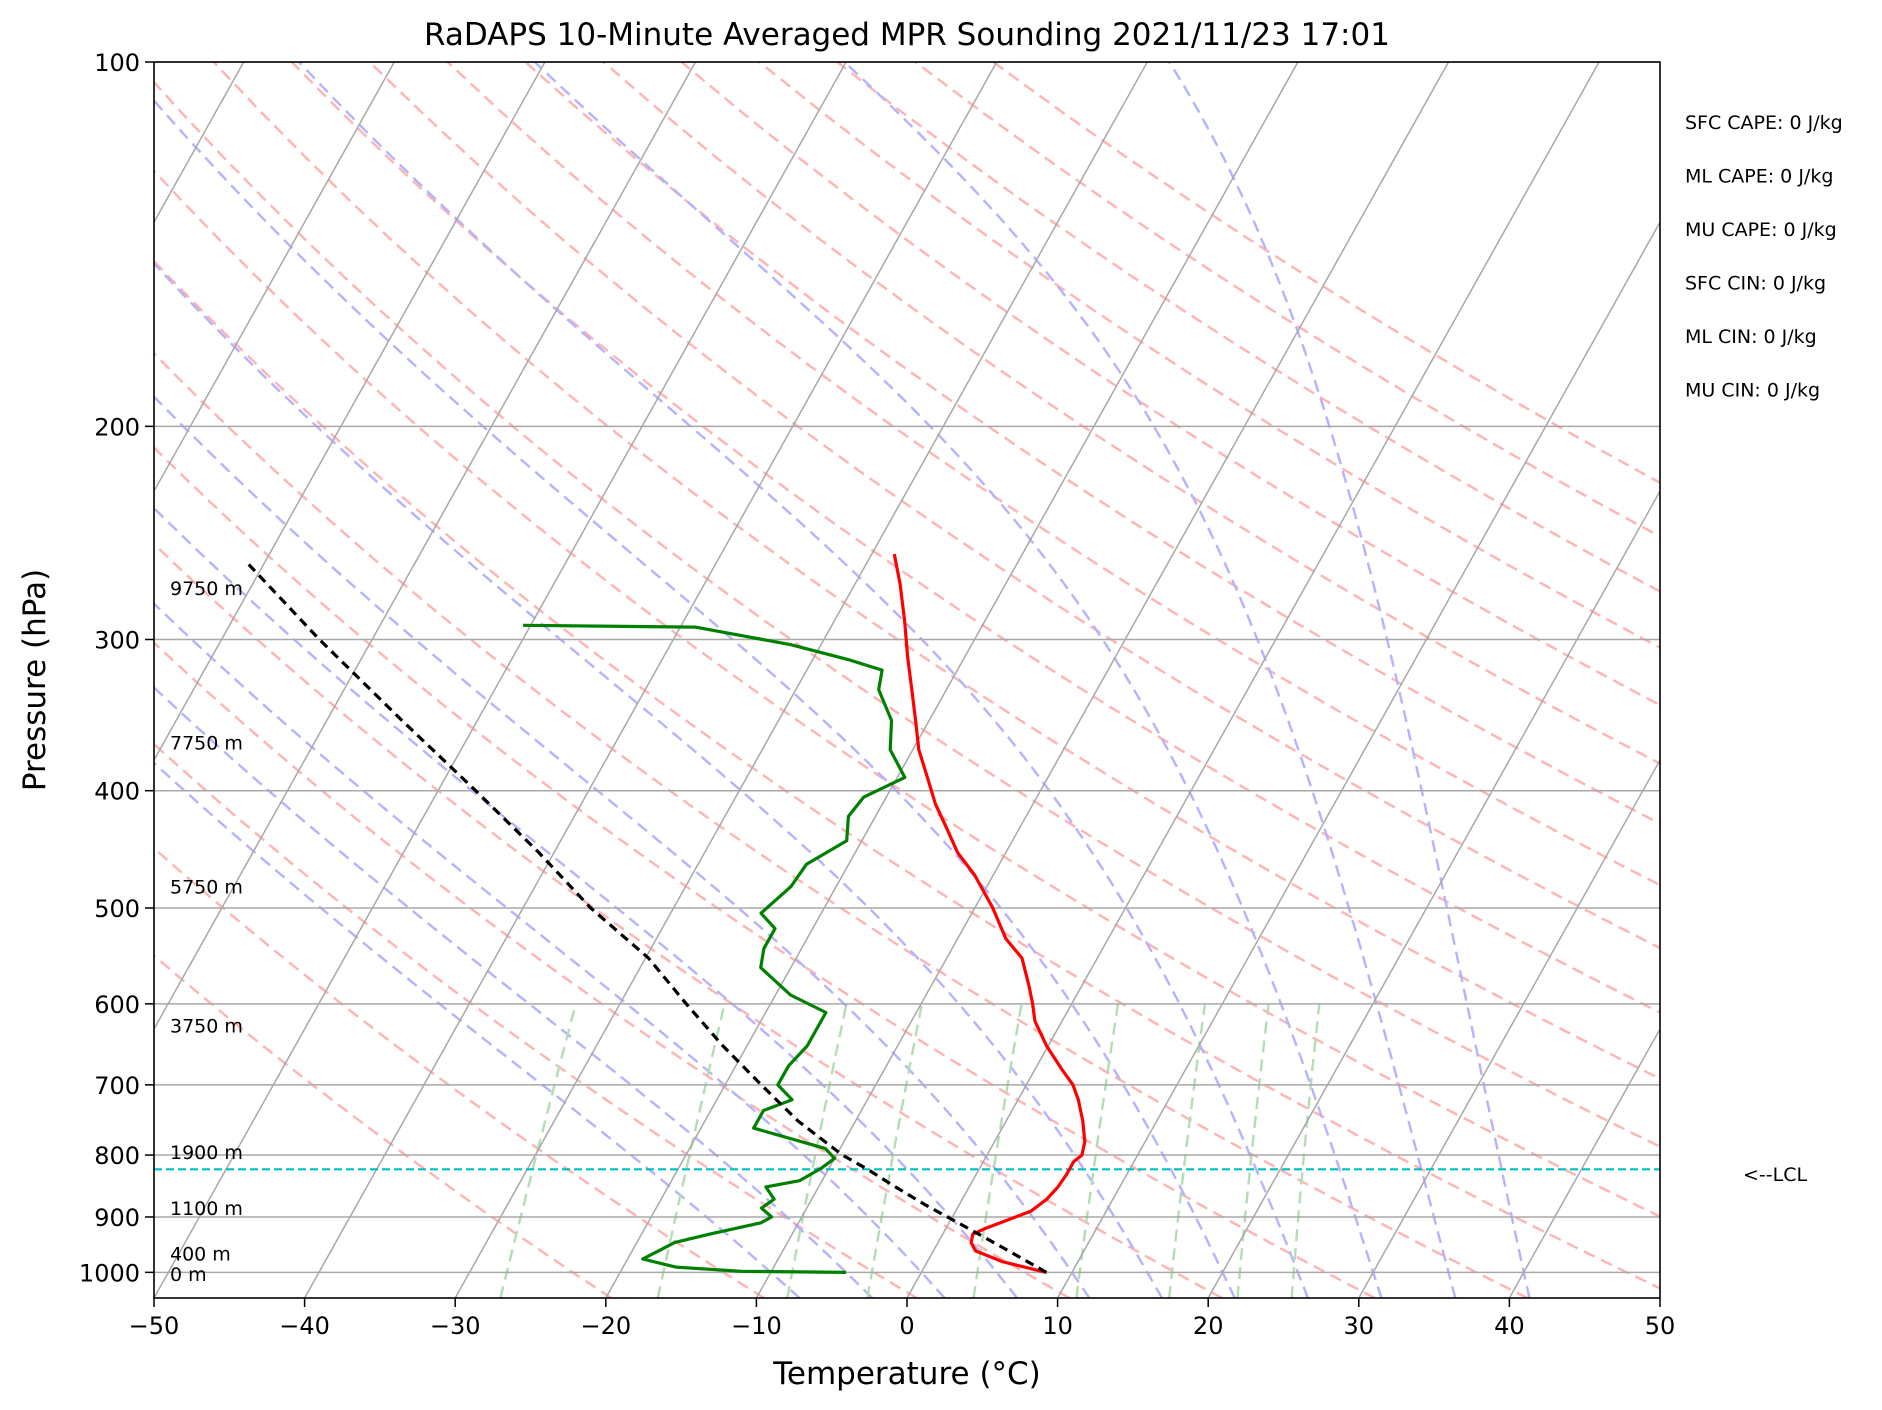 The height and width of the screenshot is (1410, 1882). What do you see at coordinates (154, 1326) in the screenshot?
I see `x-tick-label: −50` at bounding box center [154, 1326].